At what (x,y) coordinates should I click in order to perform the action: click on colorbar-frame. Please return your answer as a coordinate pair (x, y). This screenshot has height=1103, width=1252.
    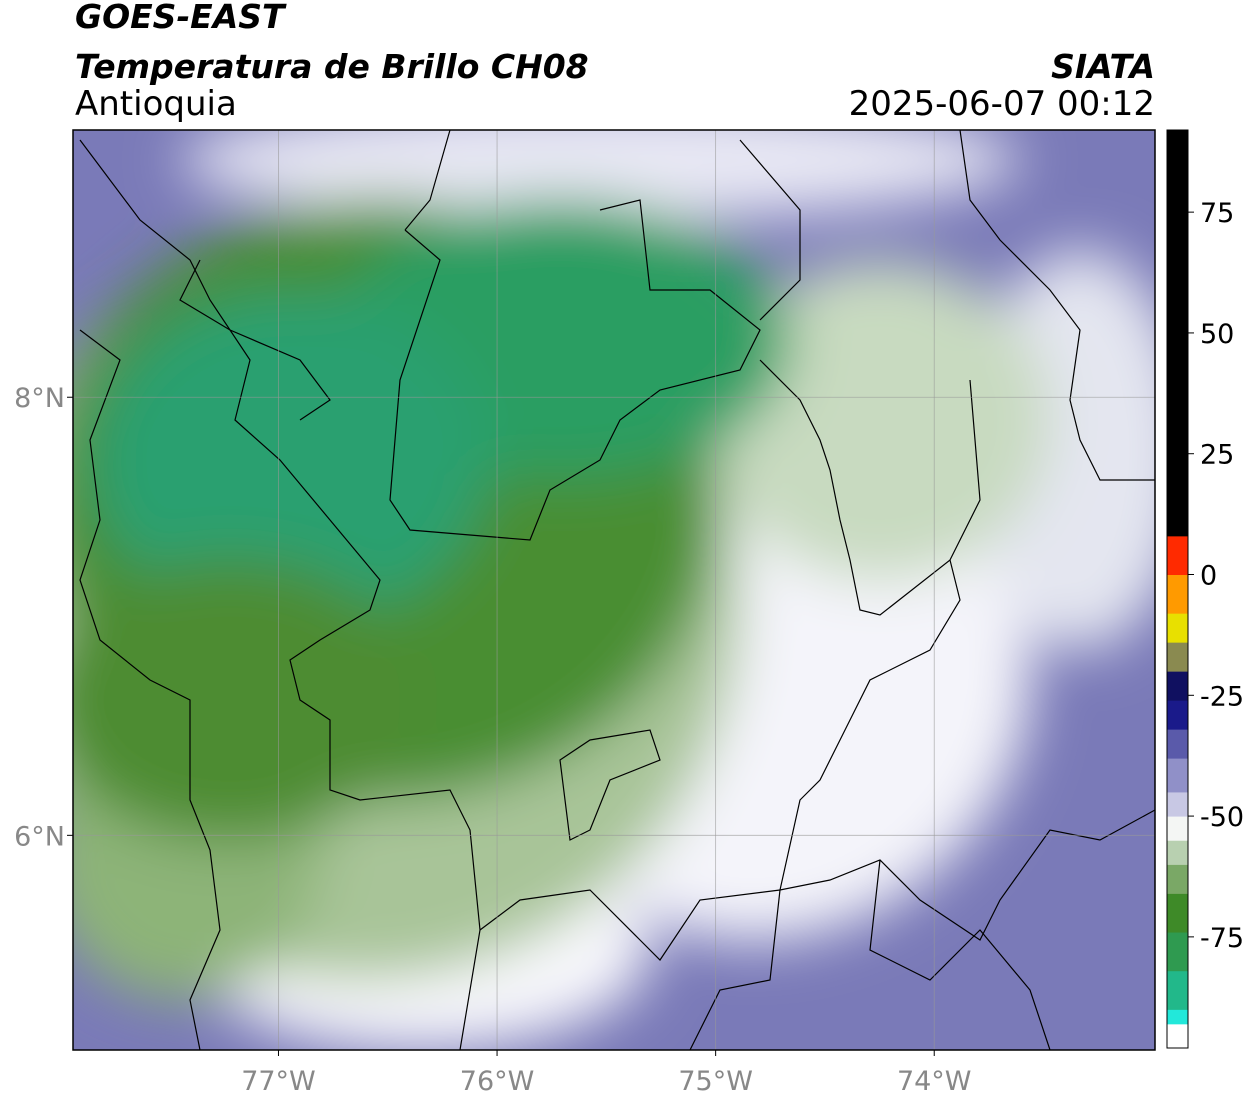
    Looking at the image, I should click on (1177, 589).